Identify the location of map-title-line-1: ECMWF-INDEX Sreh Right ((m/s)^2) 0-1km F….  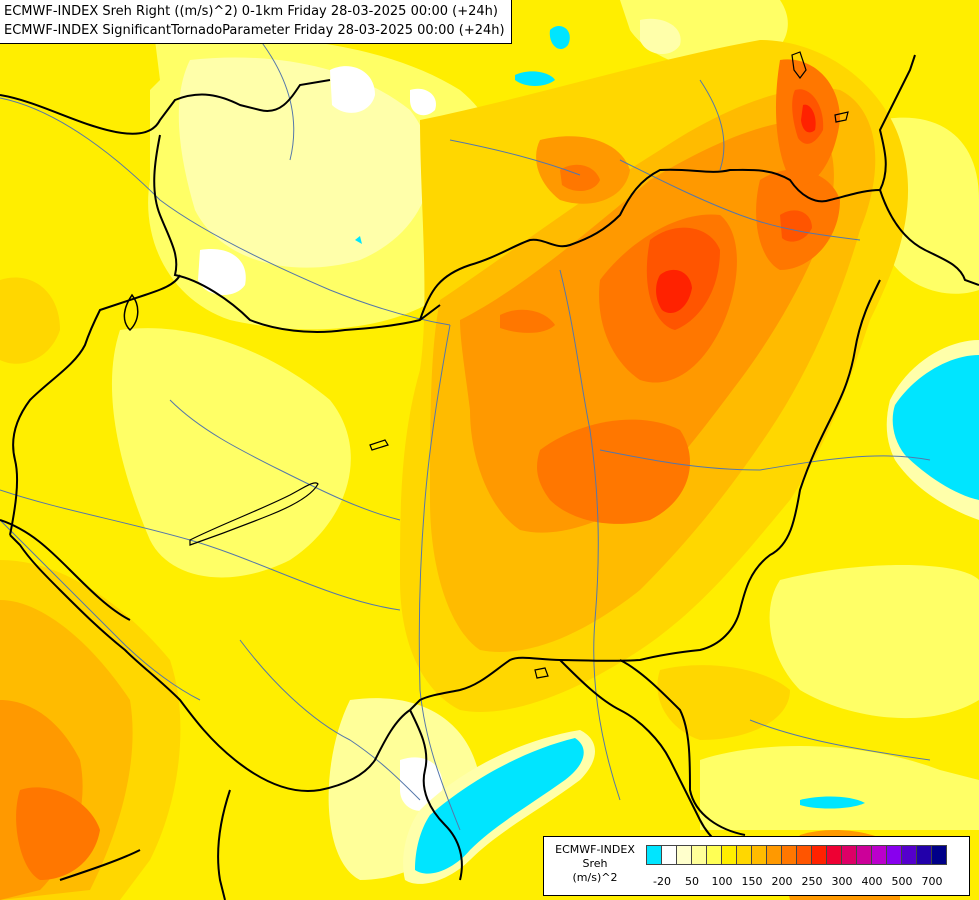
(251, 11).